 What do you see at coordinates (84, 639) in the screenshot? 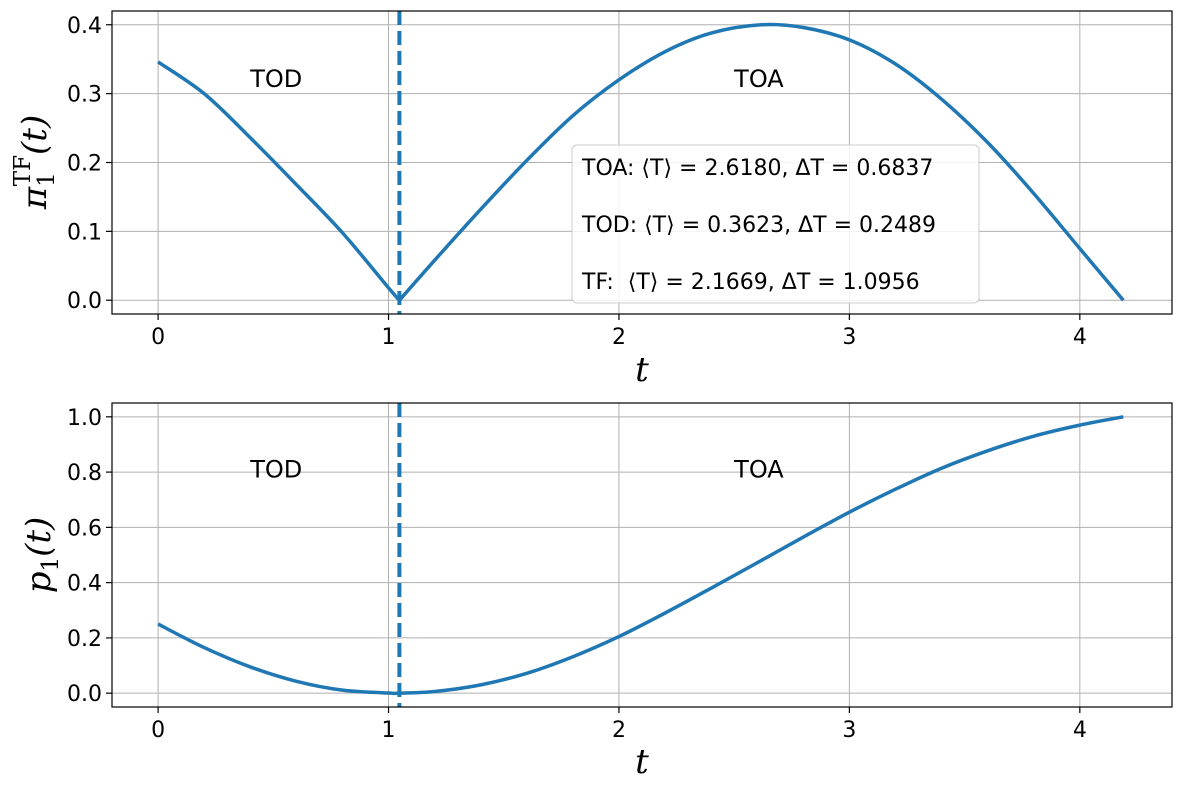
I see `bottom-ytick-label-1: 0.2` at bounding box center [84, 639].